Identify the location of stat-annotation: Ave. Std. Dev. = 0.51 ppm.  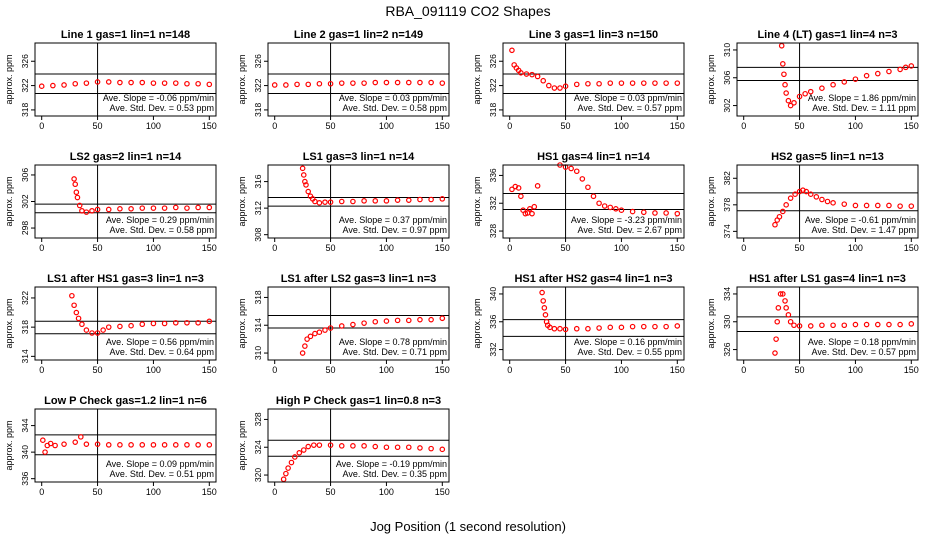
(162, 474).